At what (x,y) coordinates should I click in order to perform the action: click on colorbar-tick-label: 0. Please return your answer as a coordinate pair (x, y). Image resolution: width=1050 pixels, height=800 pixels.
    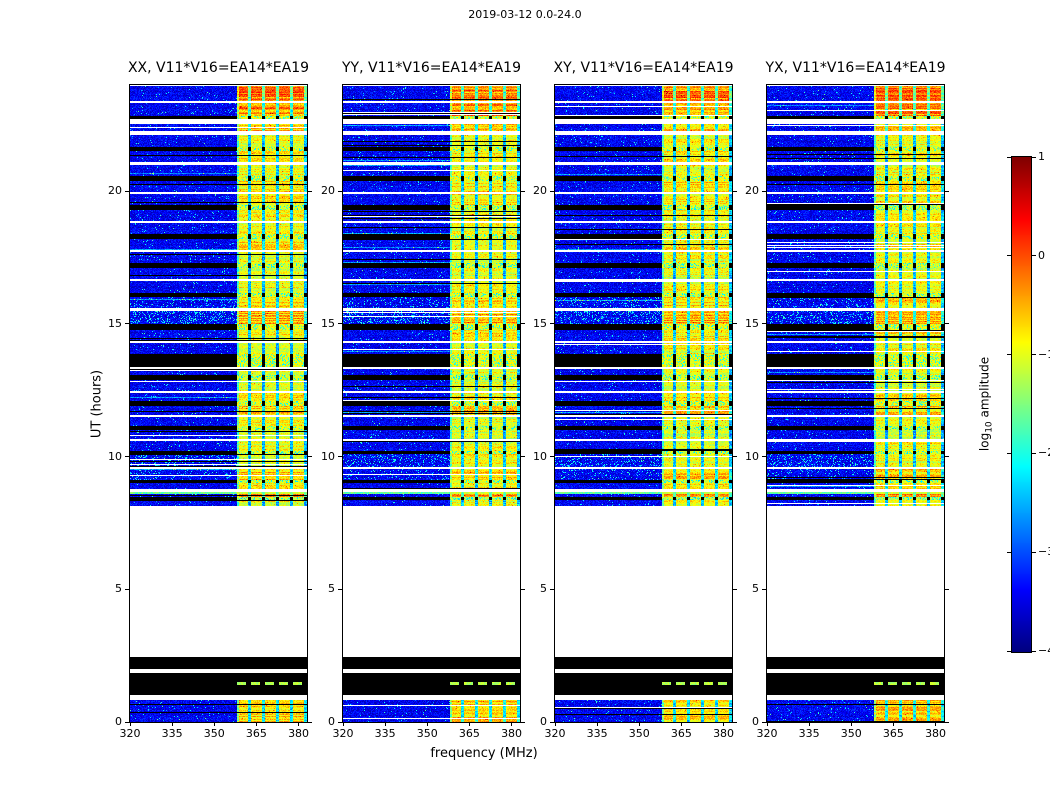
    Looking at the image, I should click on (1041, 255).